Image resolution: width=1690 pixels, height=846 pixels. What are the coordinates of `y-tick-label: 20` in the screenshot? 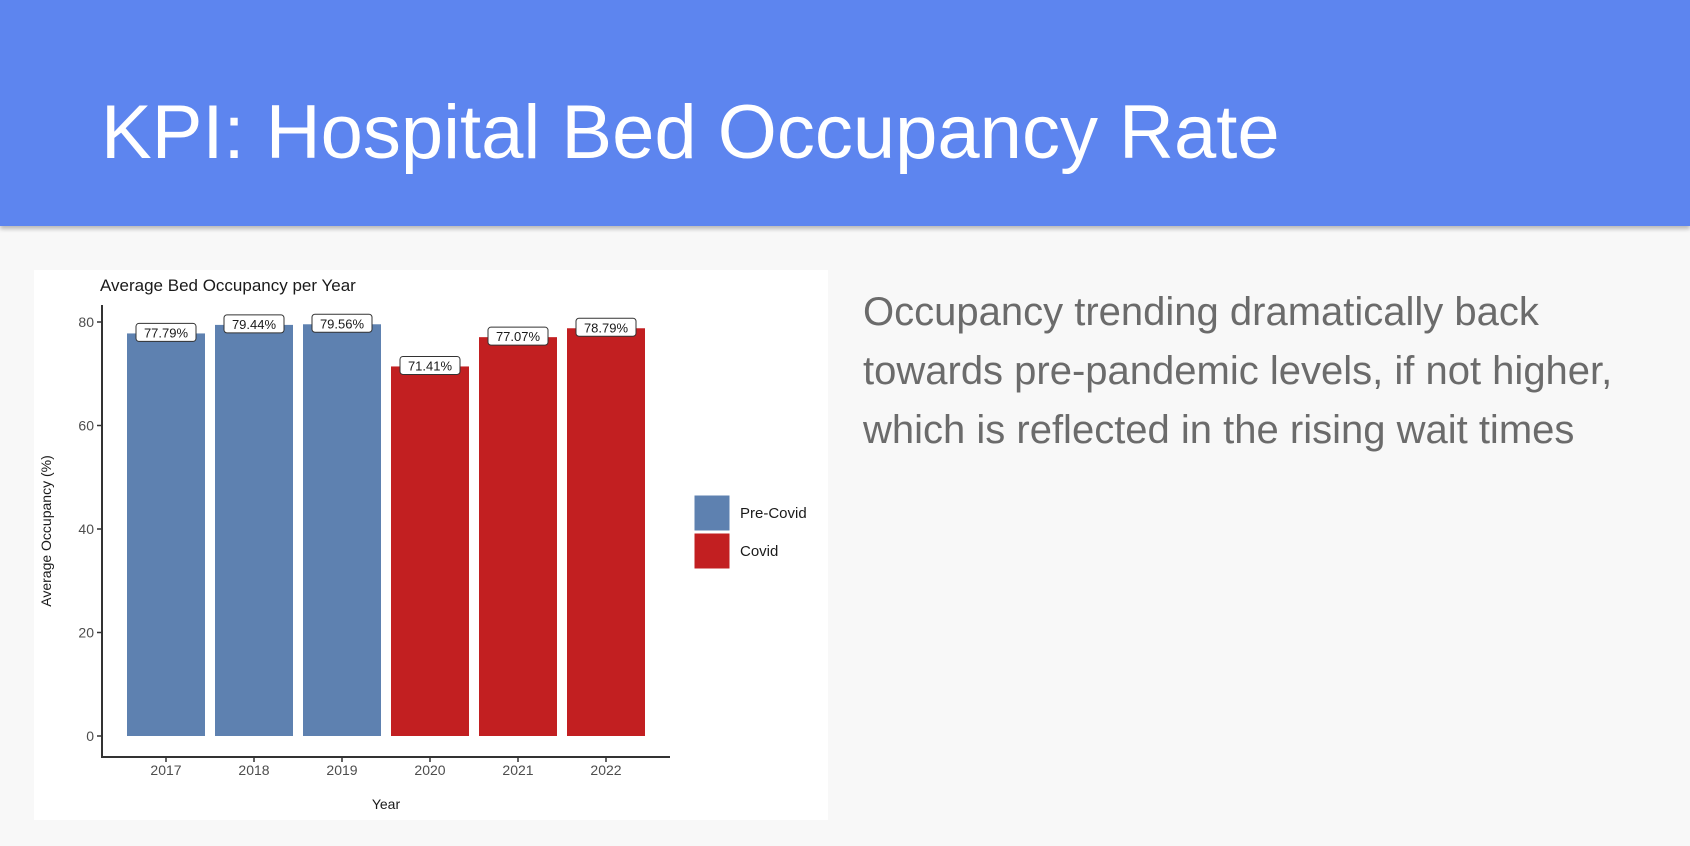 It's located at (86, 633).